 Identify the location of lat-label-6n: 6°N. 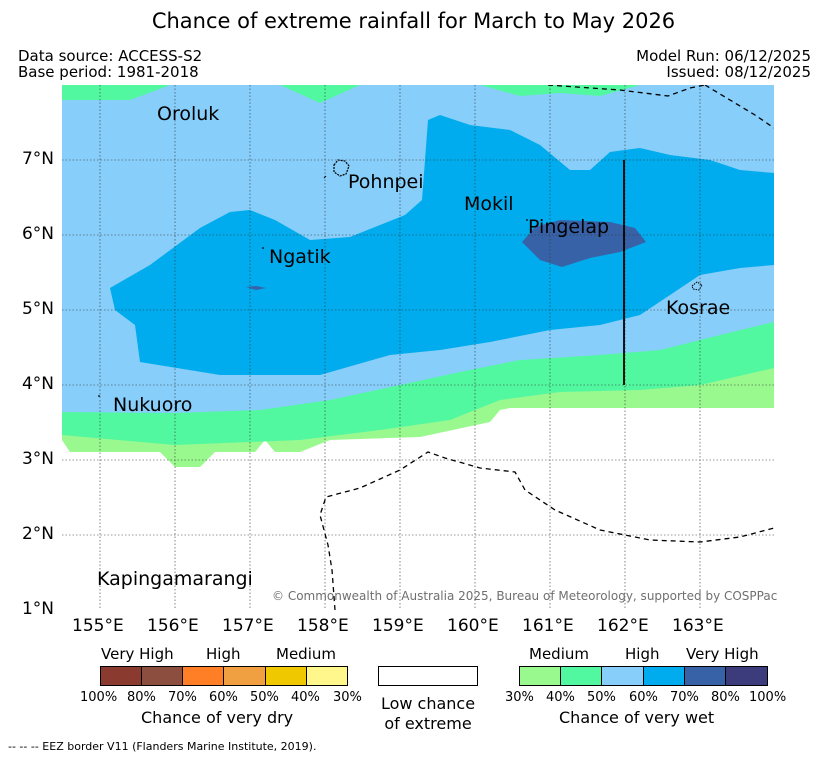
(37, 234).